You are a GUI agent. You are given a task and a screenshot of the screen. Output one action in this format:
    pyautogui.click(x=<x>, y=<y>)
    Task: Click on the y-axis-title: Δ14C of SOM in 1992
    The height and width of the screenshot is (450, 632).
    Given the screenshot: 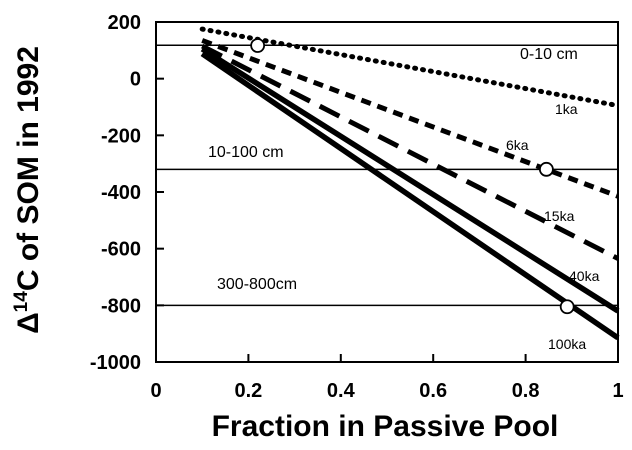 What is the action you would take?
    pyautogui.click(x=28, y=190)
    